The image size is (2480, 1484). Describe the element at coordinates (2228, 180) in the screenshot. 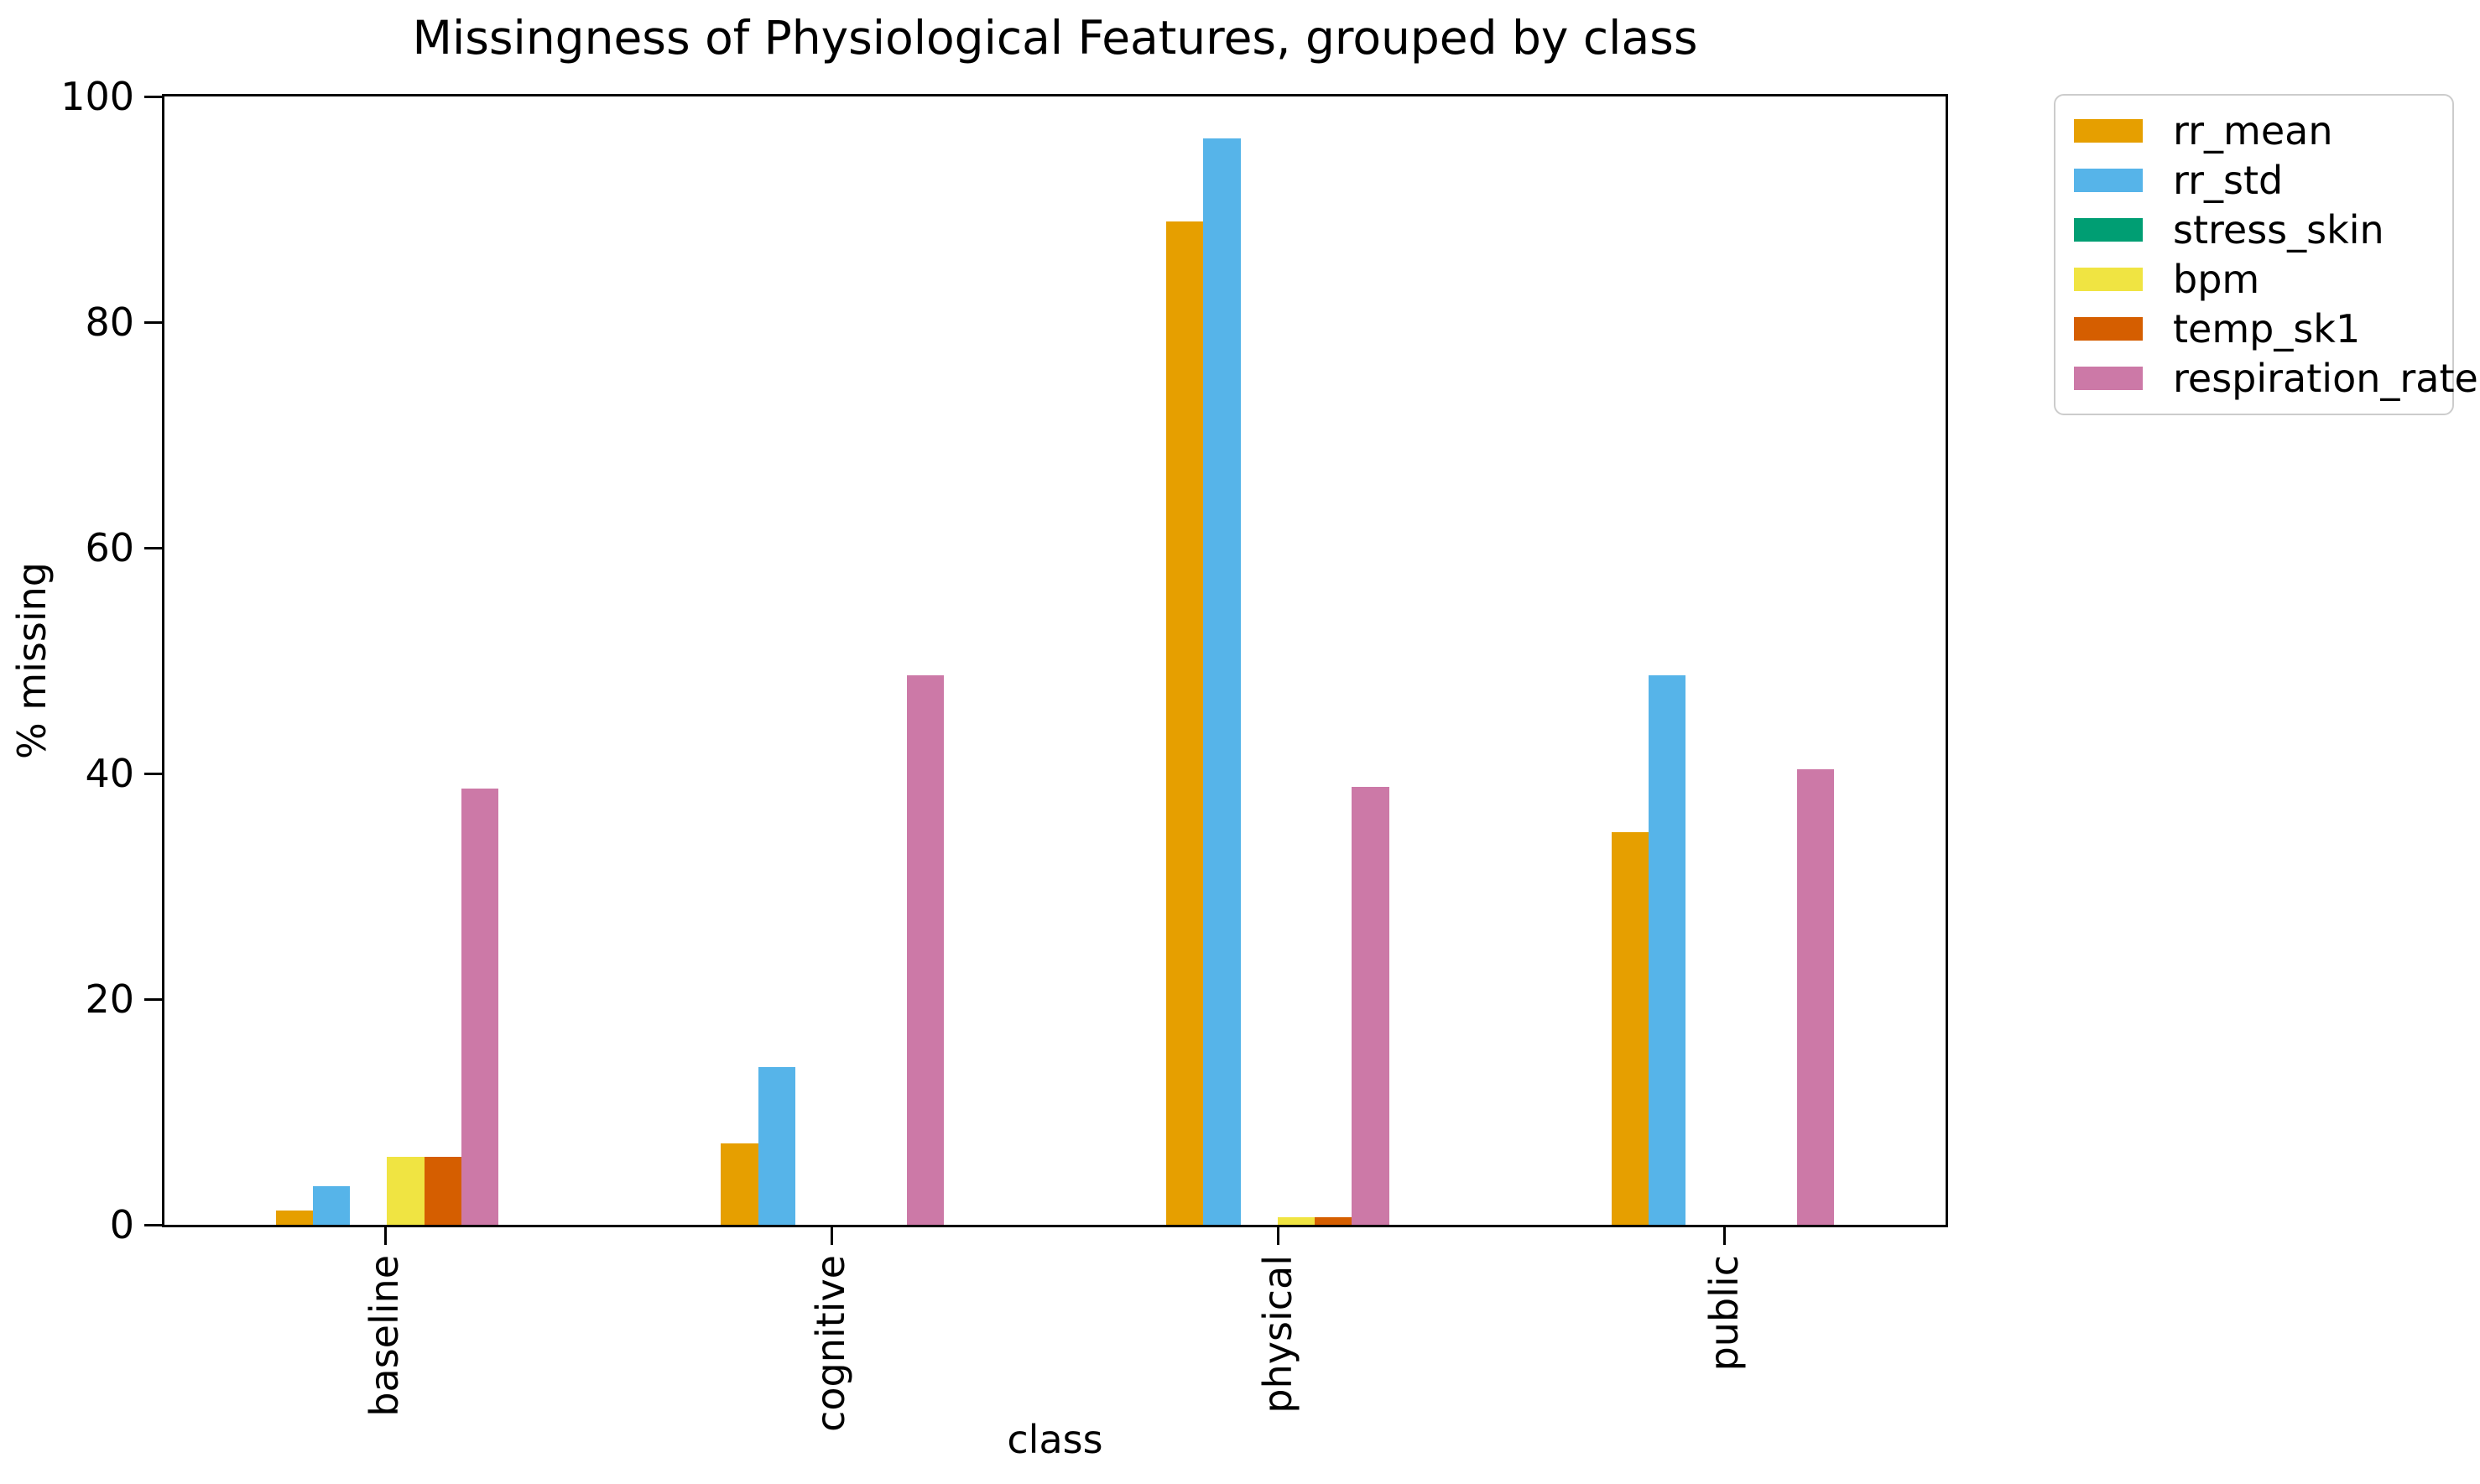

I see `legend-label: rr_std` at that location.